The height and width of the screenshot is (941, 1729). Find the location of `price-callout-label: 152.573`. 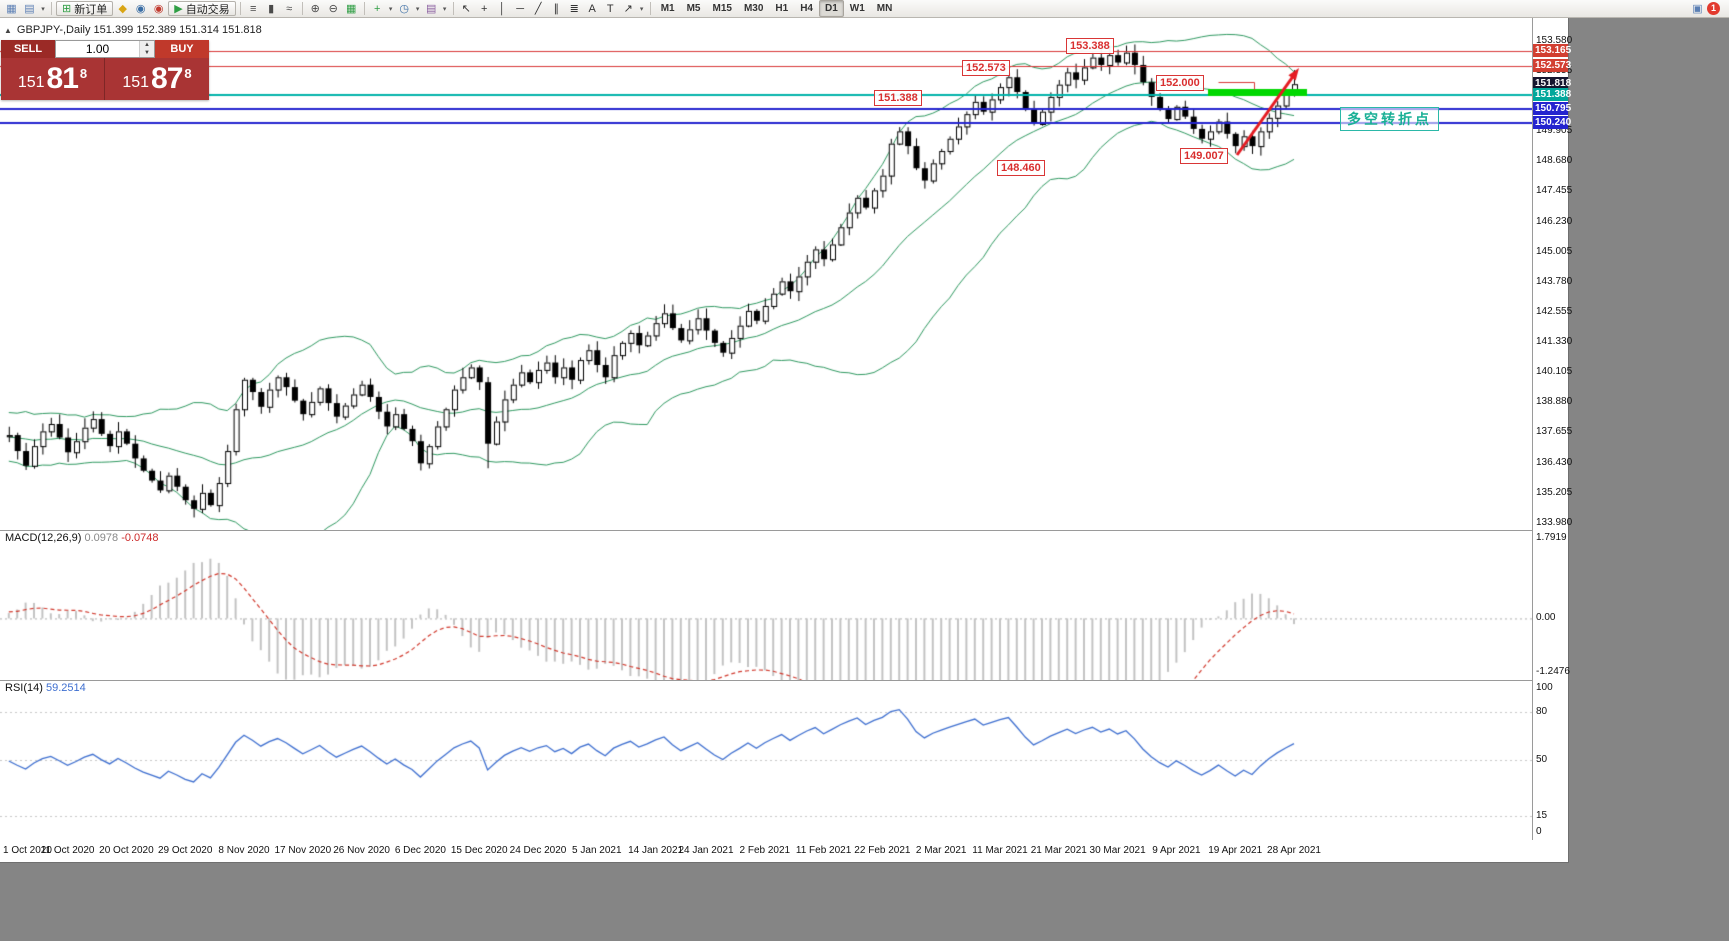

price-callout-label: 152.573 is located at coordinates (986, 68).